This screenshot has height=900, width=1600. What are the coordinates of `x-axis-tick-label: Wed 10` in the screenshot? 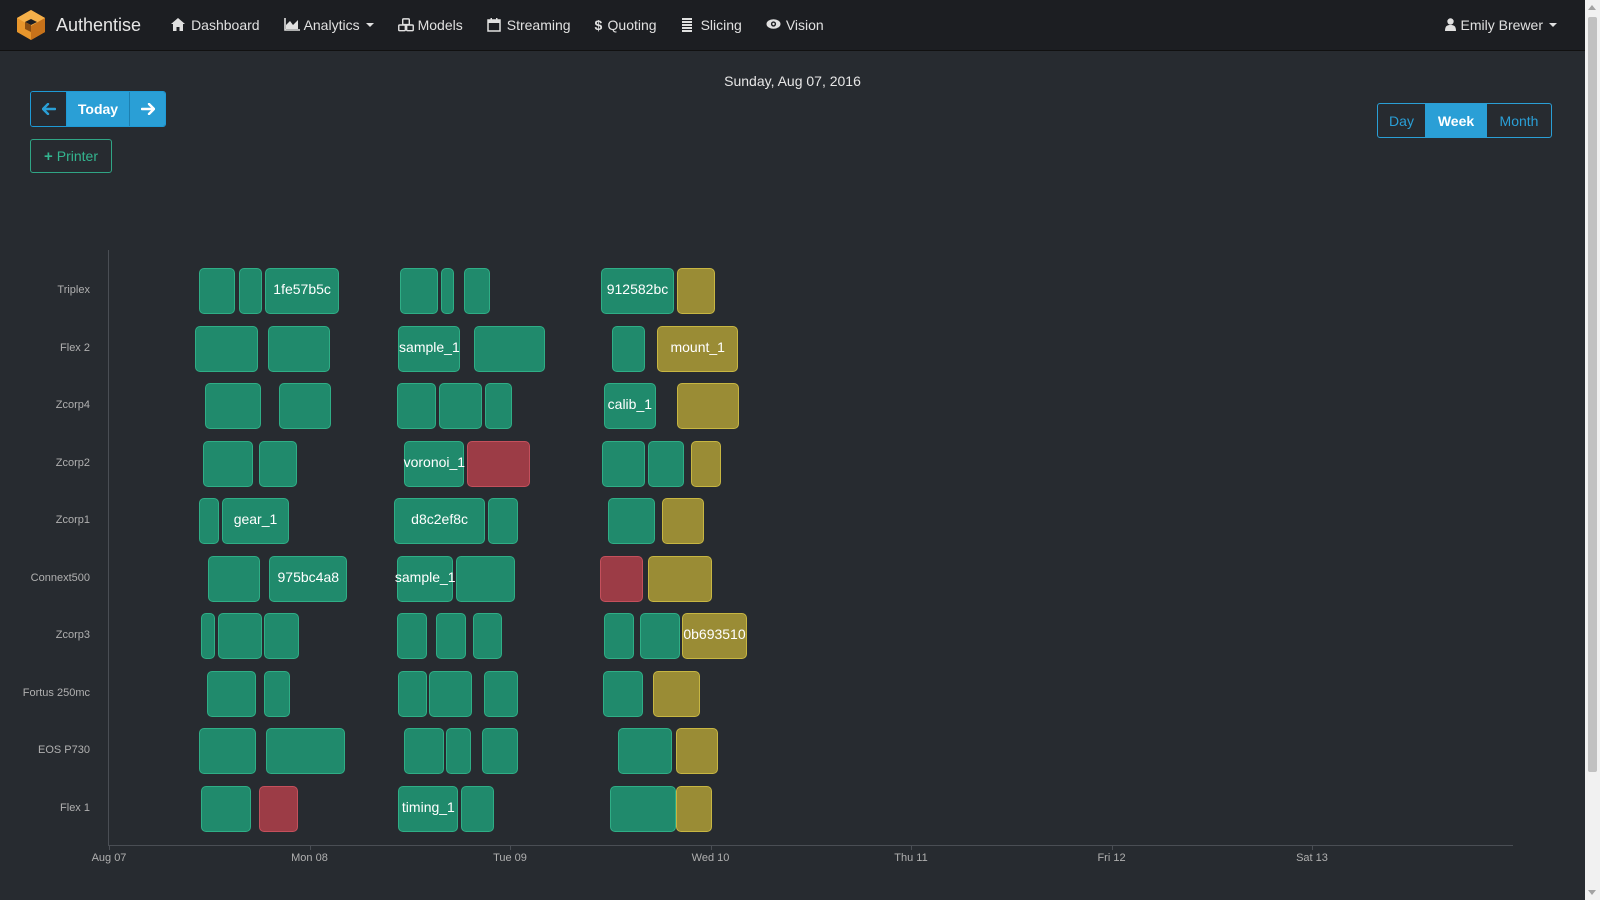 It's located at (710, 858).